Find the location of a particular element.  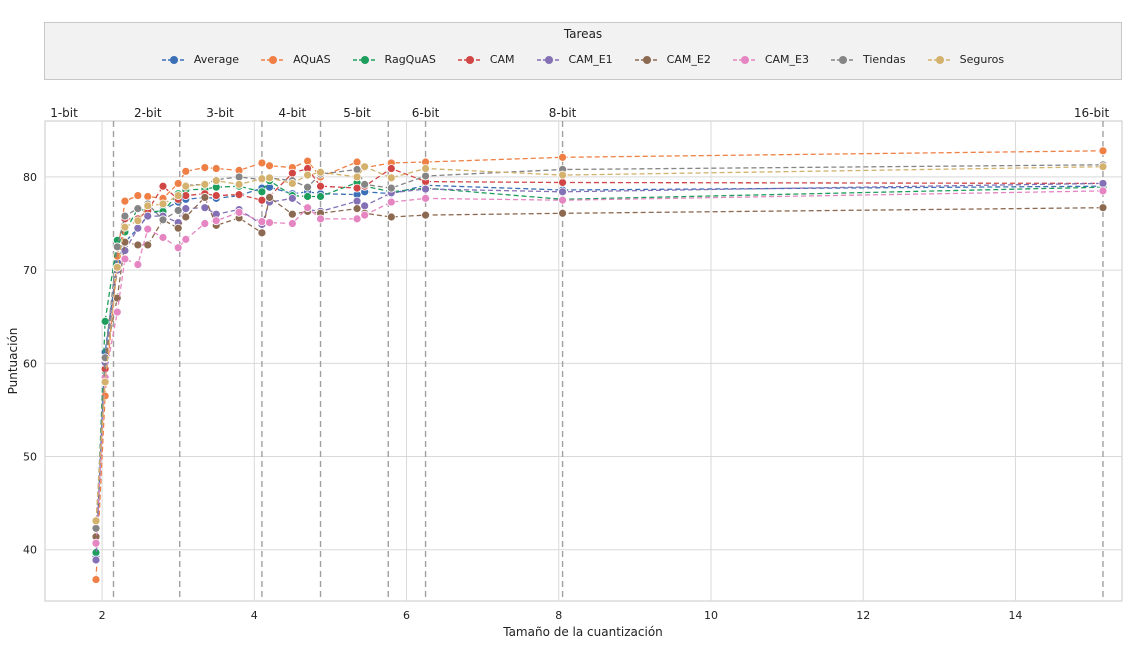

legend-item-seguros: Seguros is located at coordinates (966, 59).